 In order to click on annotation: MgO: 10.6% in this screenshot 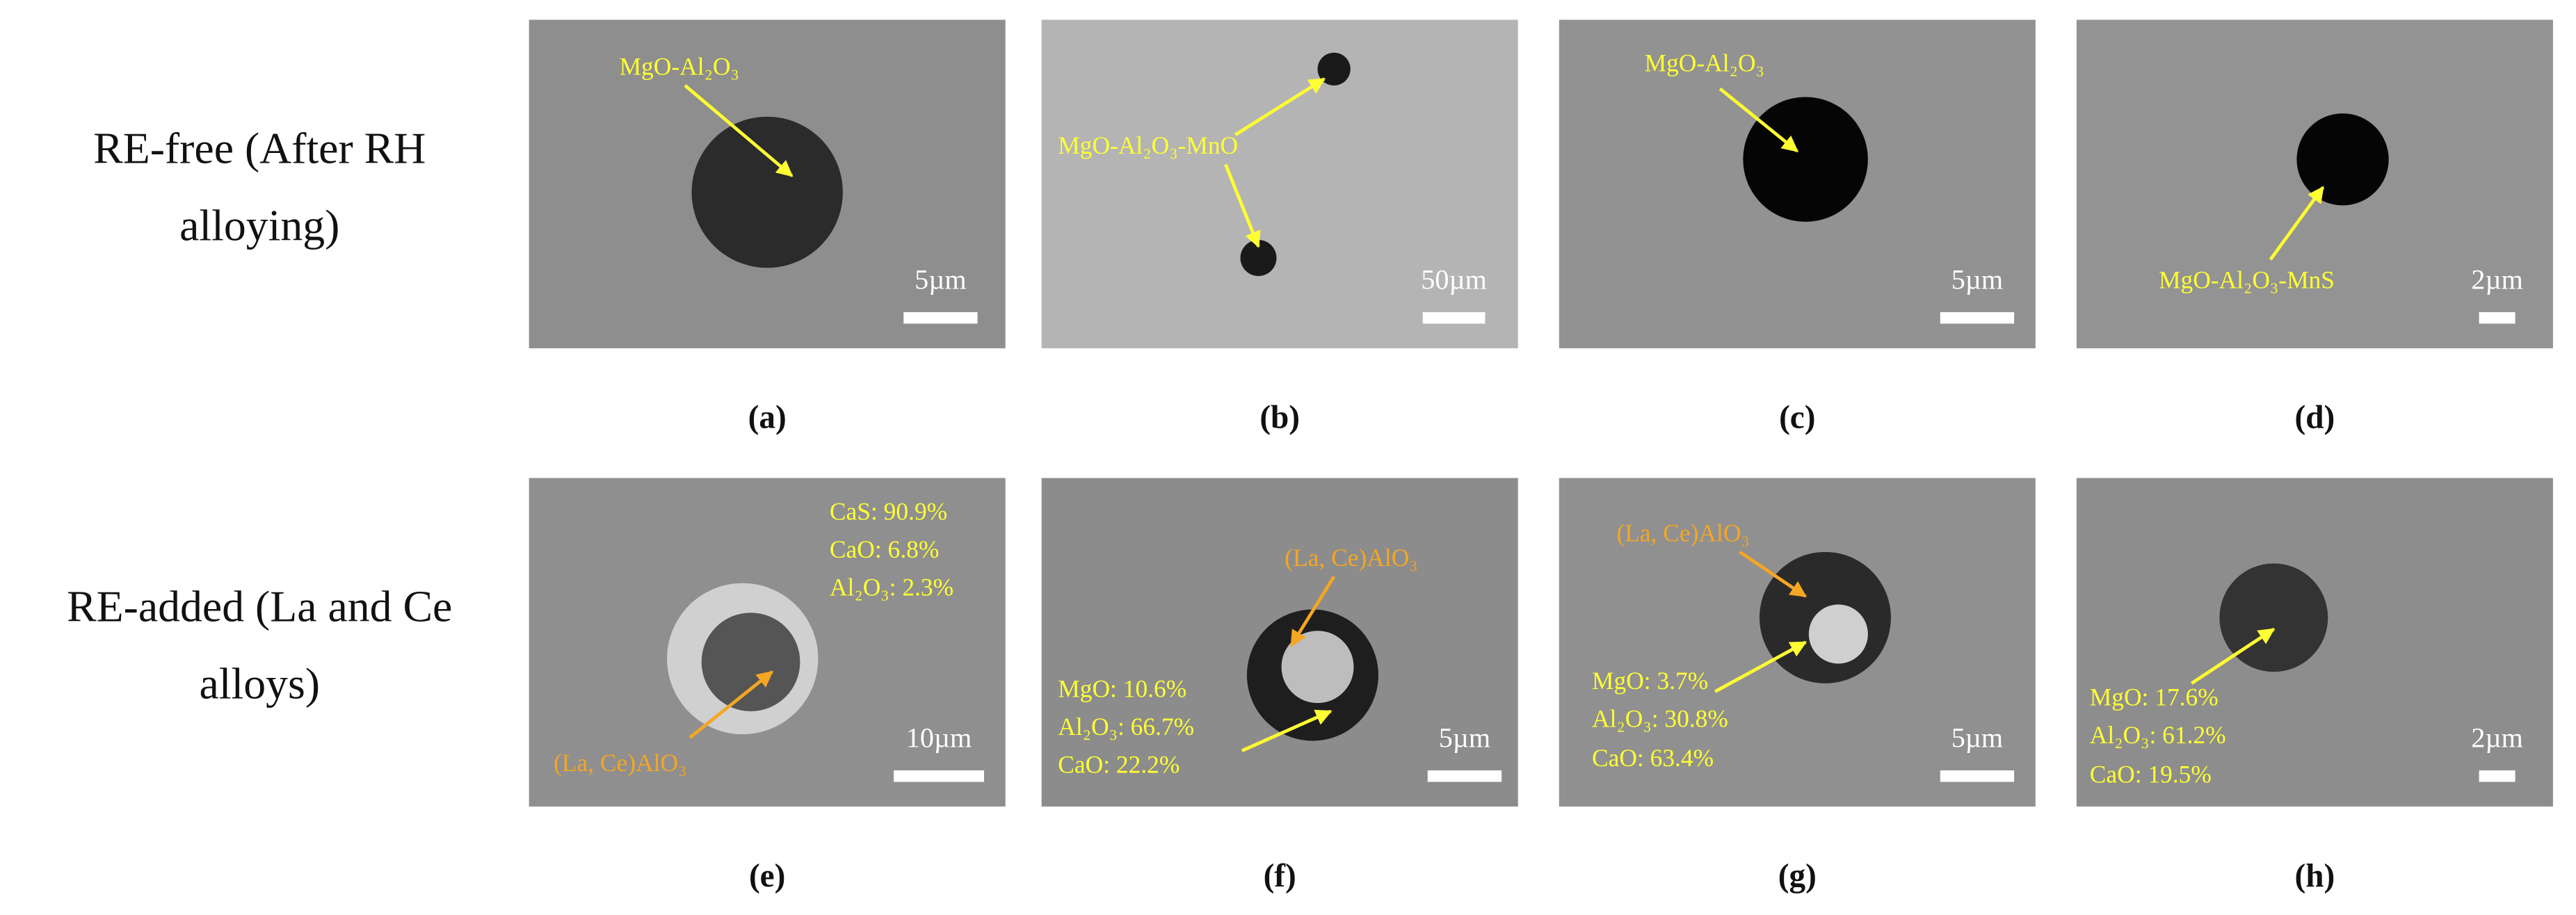, I will do `click(1122, 689)`.